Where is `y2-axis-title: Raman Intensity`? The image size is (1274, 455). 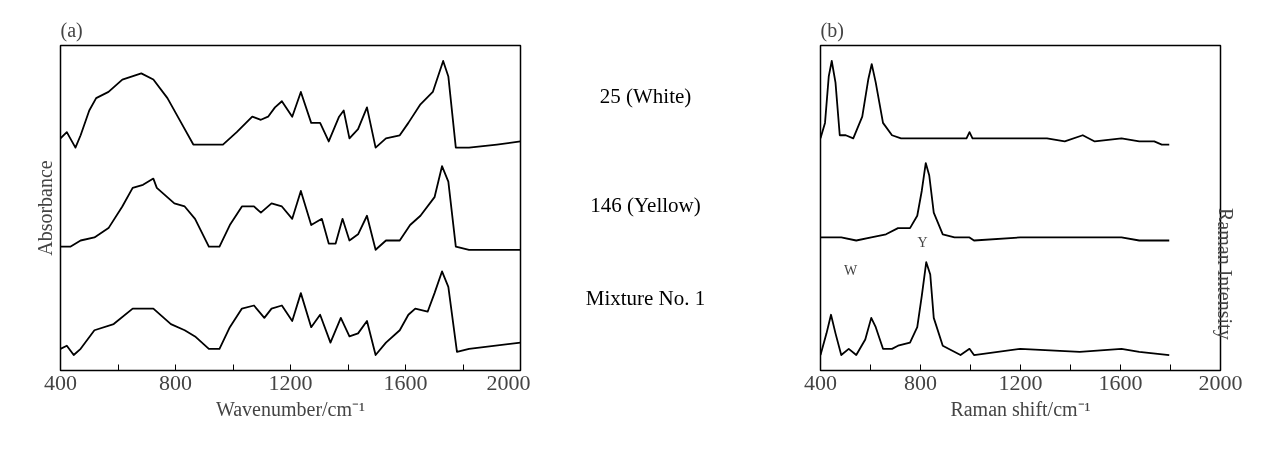 y2-axis-title: Raman Intensity is located at coordinates (1225, 274).